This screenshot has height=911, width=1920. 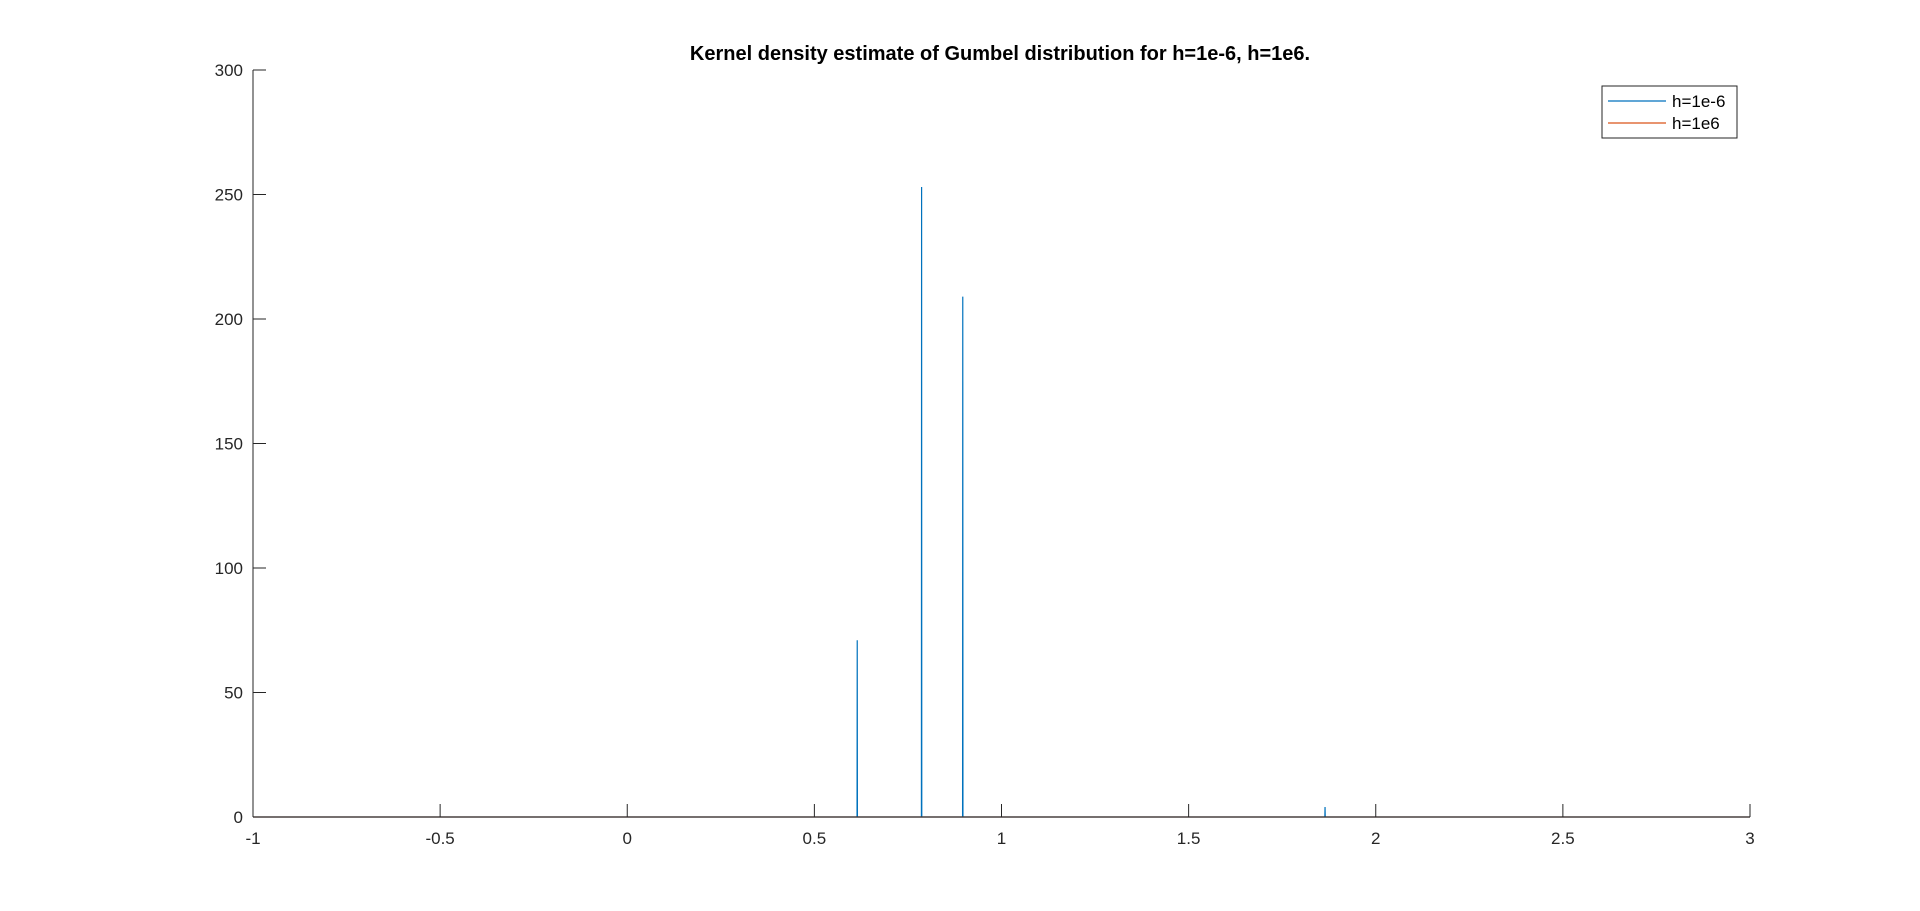 I want to click on legend-label-1: h=1e6, so click(x=1696, y=123).